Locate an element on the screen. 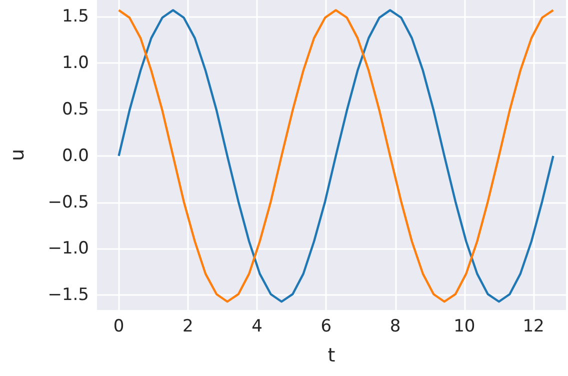  x-tick-label: 4 is located at coordinates (257, 326).